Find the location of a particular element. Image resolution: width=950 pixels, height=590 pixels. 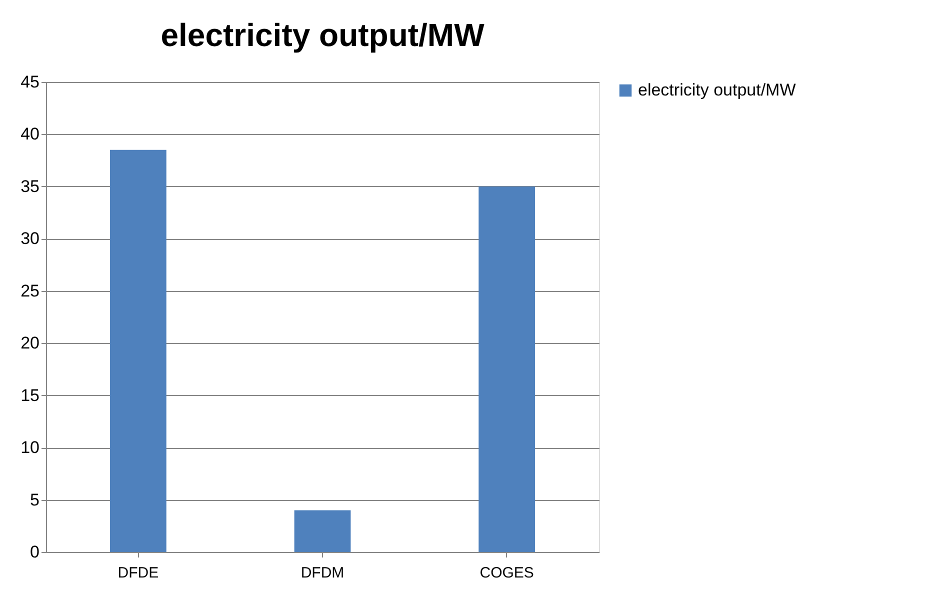

legend-label: electricity output/MW is located at coordinates (717, 90).